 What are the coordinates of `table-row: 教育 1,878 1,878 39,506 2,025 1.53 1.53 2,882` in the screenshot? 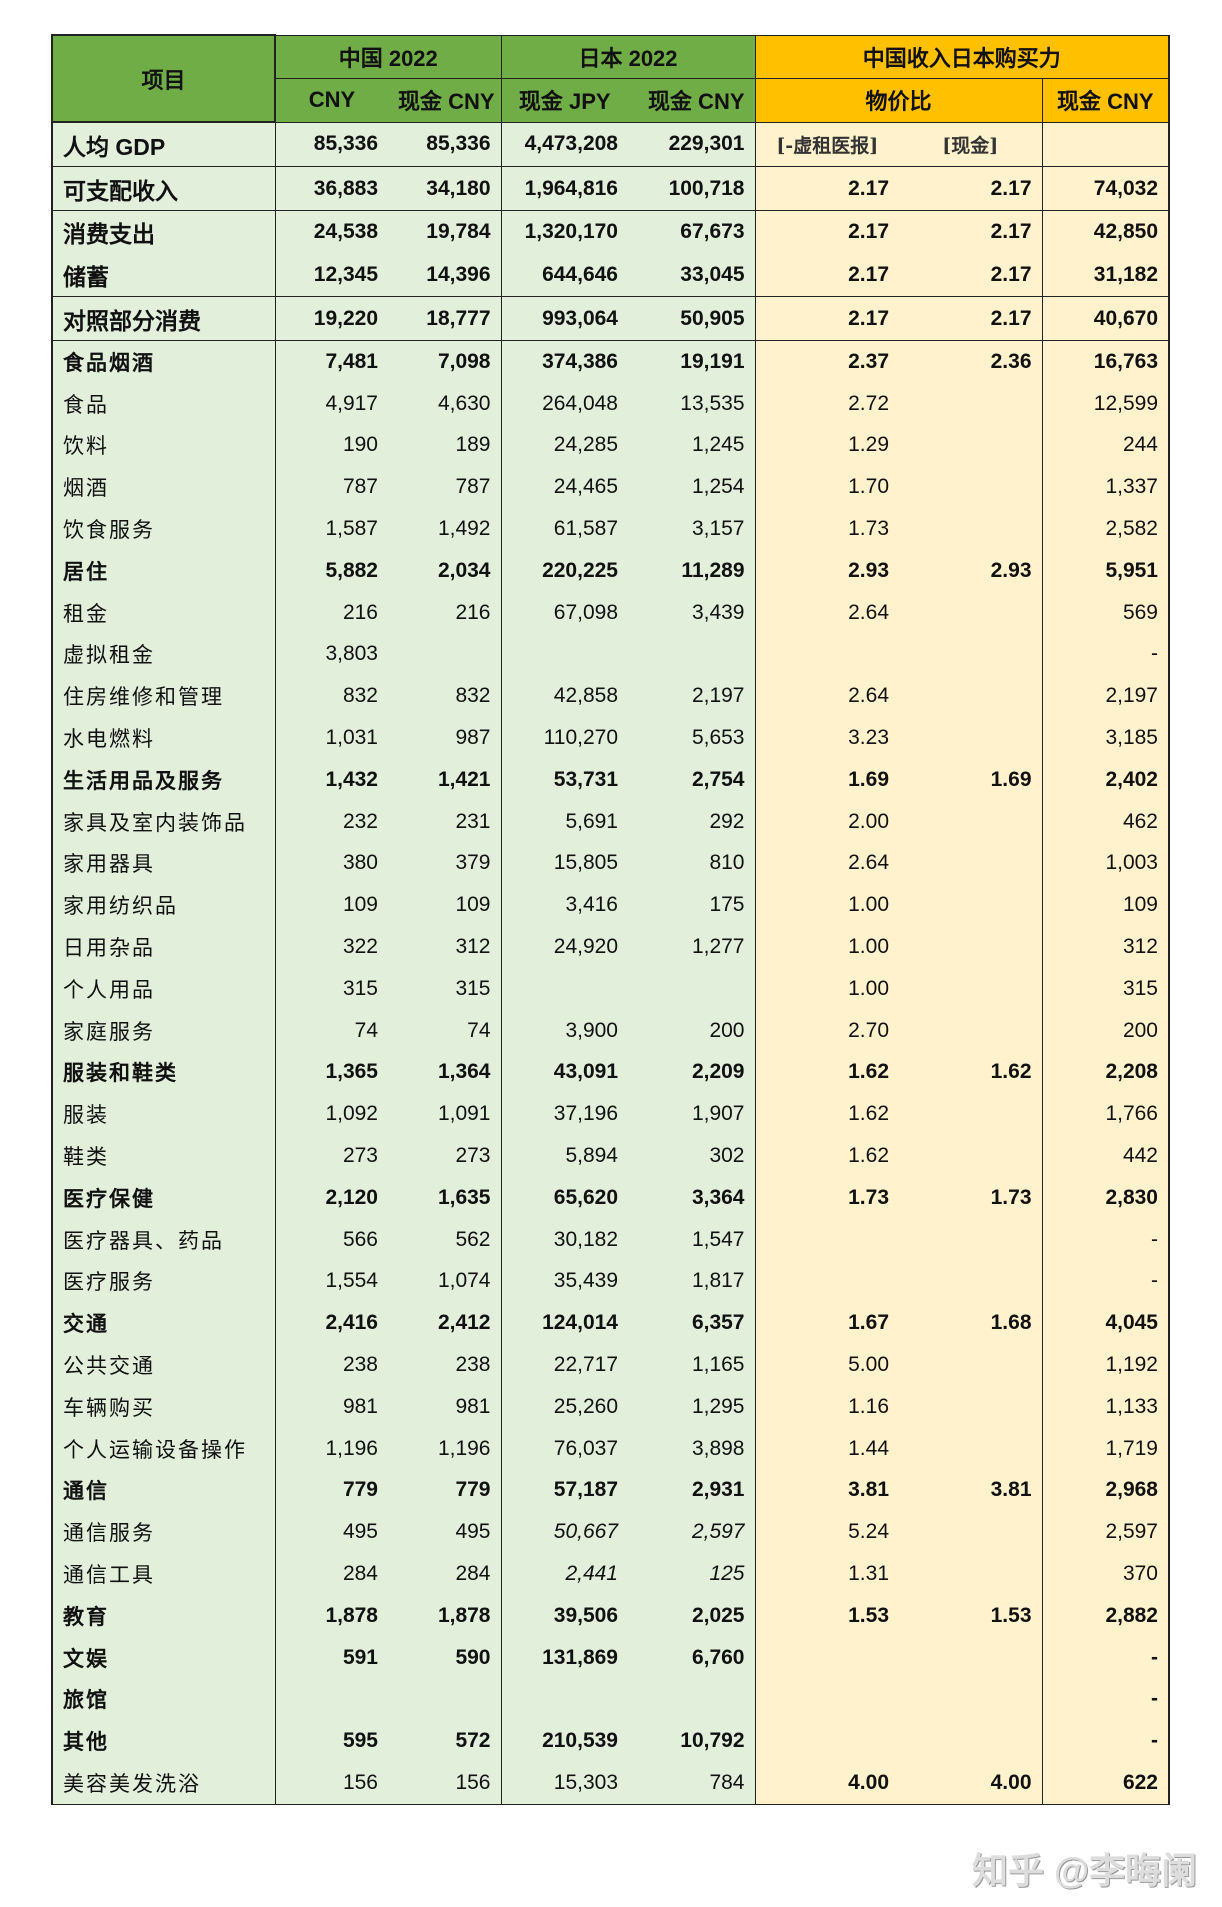 It's located at (610, 1615).